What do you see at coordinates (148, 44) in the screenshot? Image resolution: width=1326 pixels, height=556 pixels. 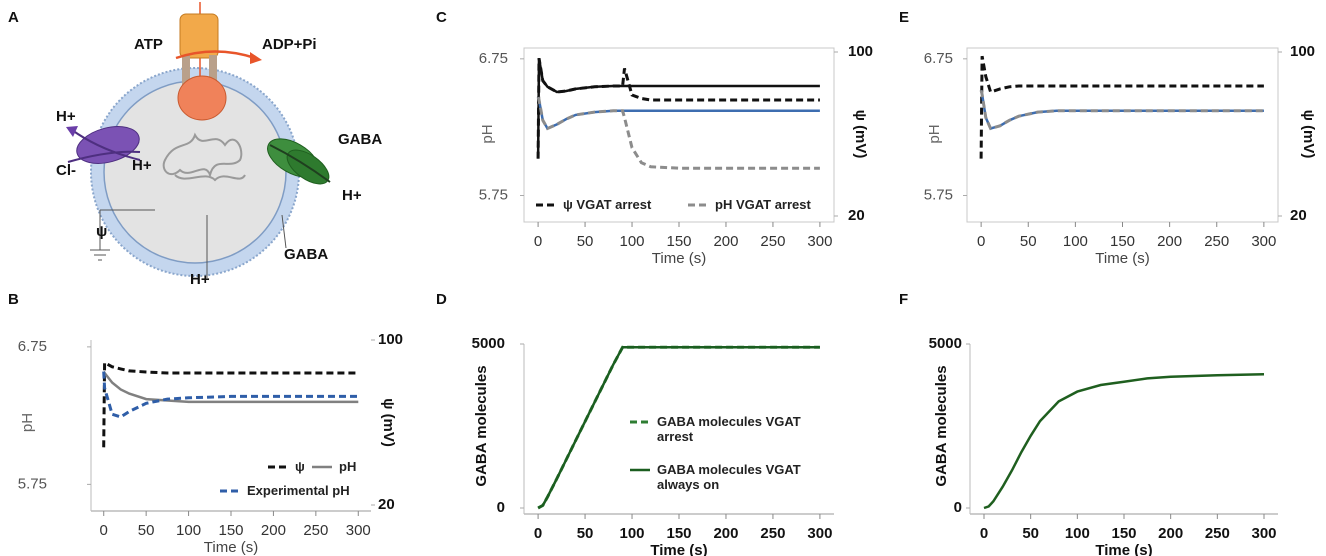 I see `diagram-label: ATP` at bounding box center [148, 44].